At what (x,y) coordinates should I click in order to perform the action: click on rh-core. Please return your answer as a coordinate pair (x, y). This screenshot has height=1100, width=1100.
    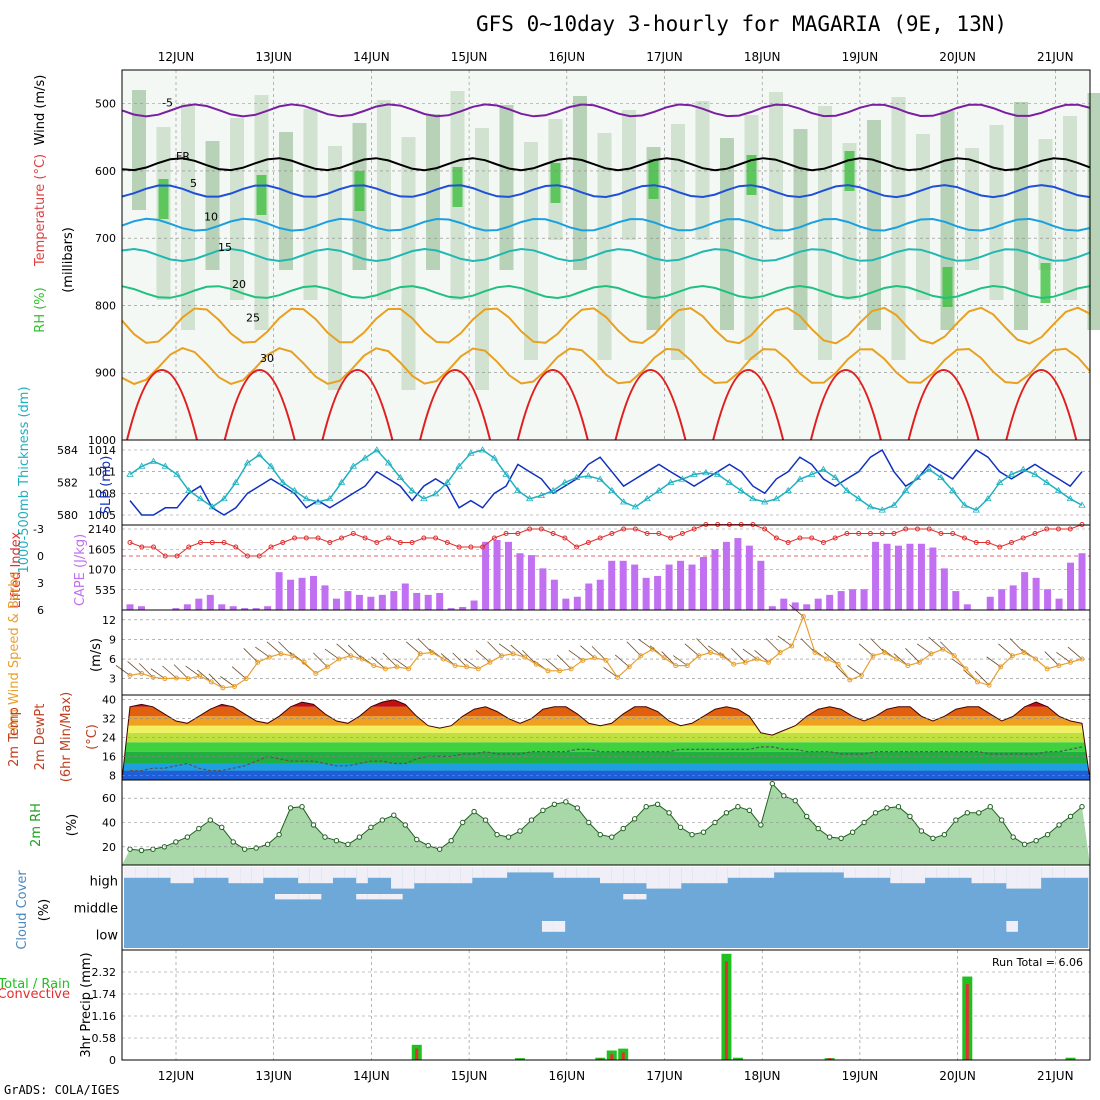
    Looking at the image, I should click on (261, 195).